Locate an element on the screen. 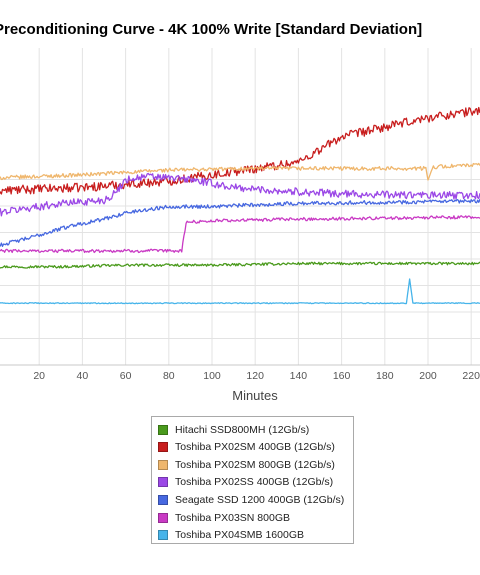 The image size is (480, 575). x-tick-label: 160 is located at coordinates (342, 376).